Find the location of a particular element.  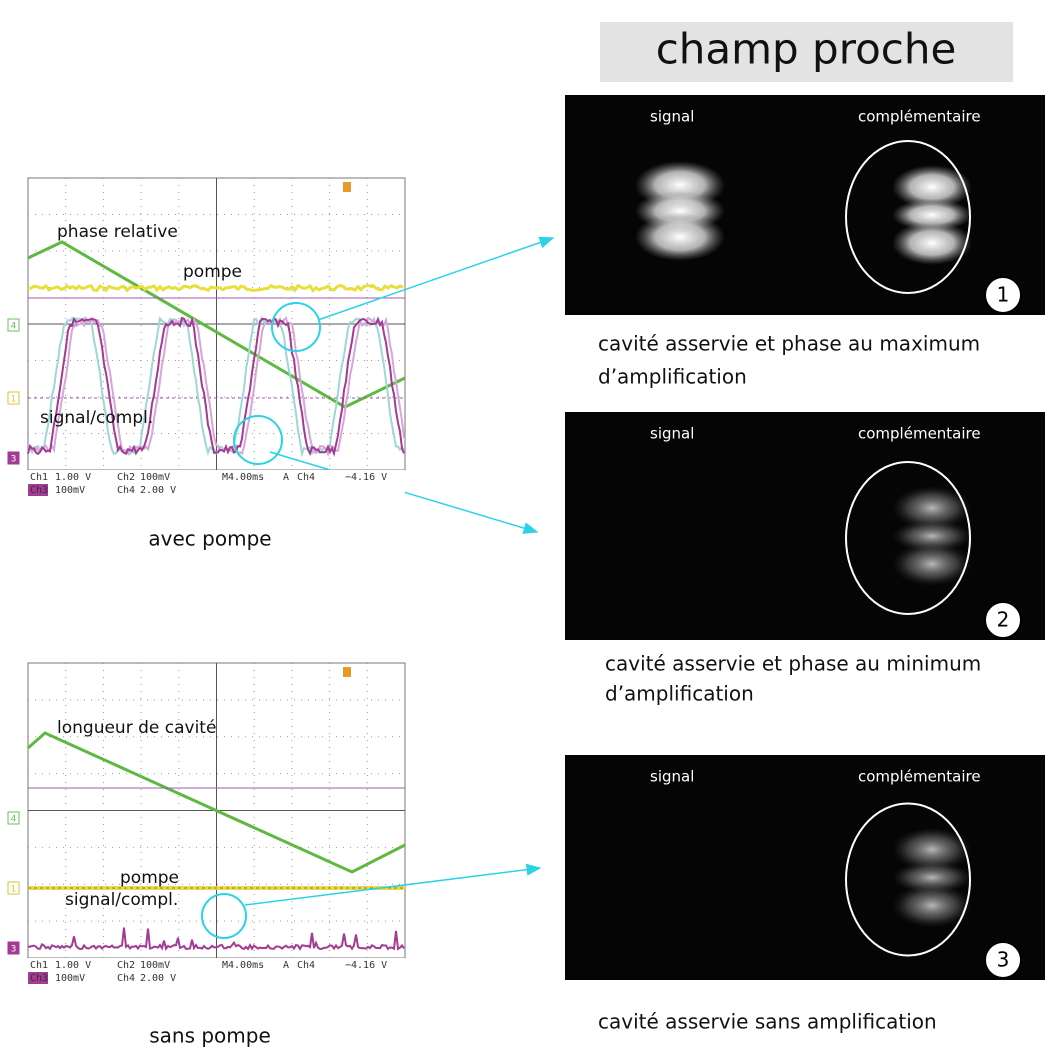

title: champ proche is located at coordinates (806, 49).